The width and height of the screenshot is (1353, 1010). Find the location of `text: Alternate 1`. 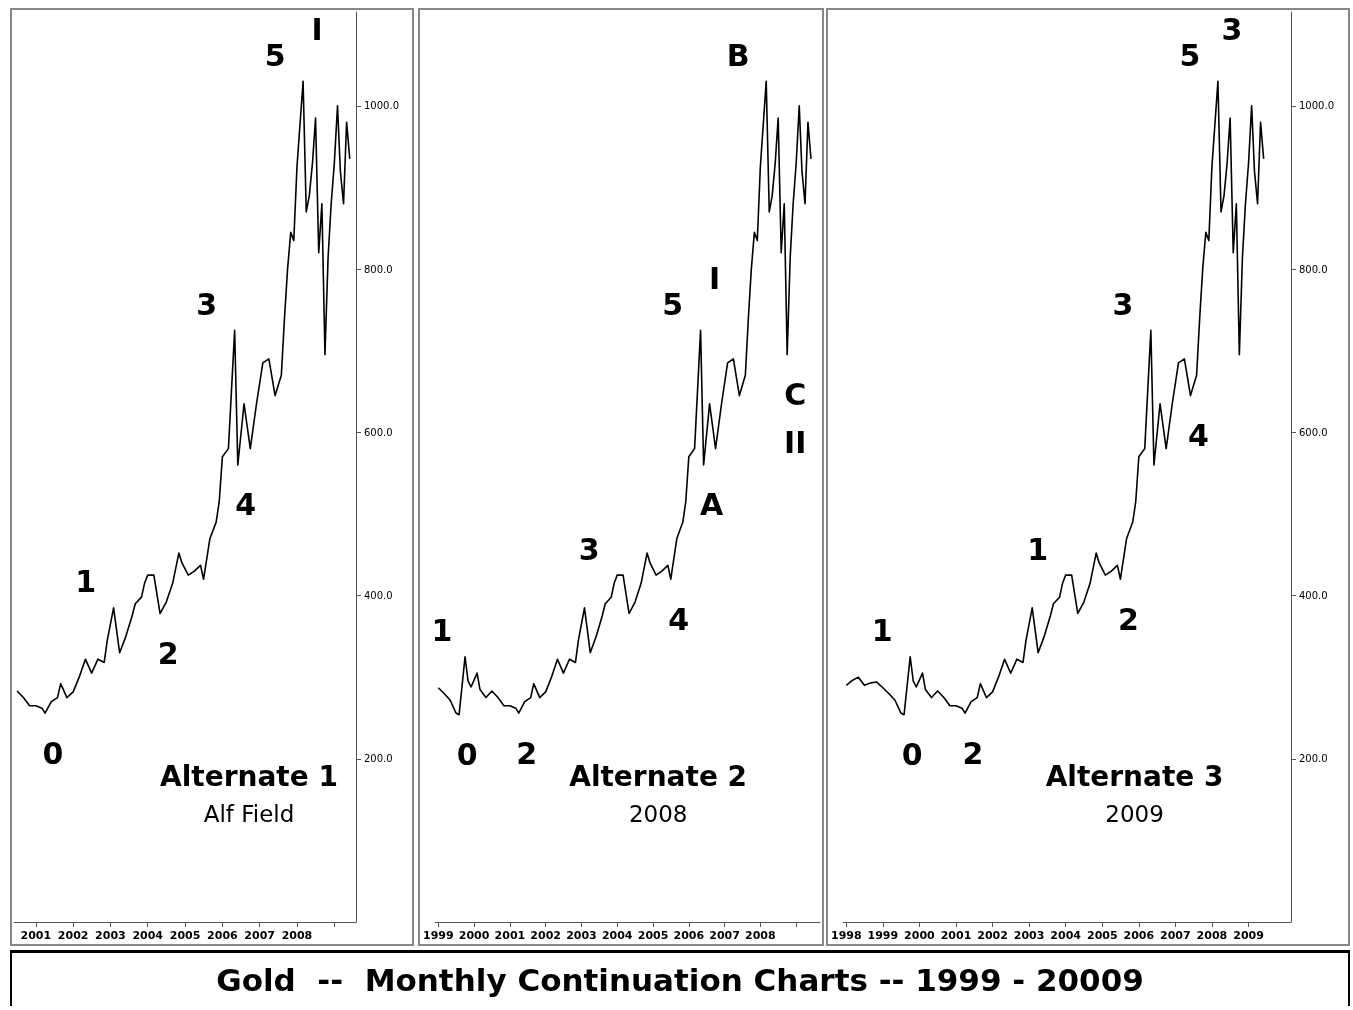

text: Alternate 1 is located at coordinates (249, 776).